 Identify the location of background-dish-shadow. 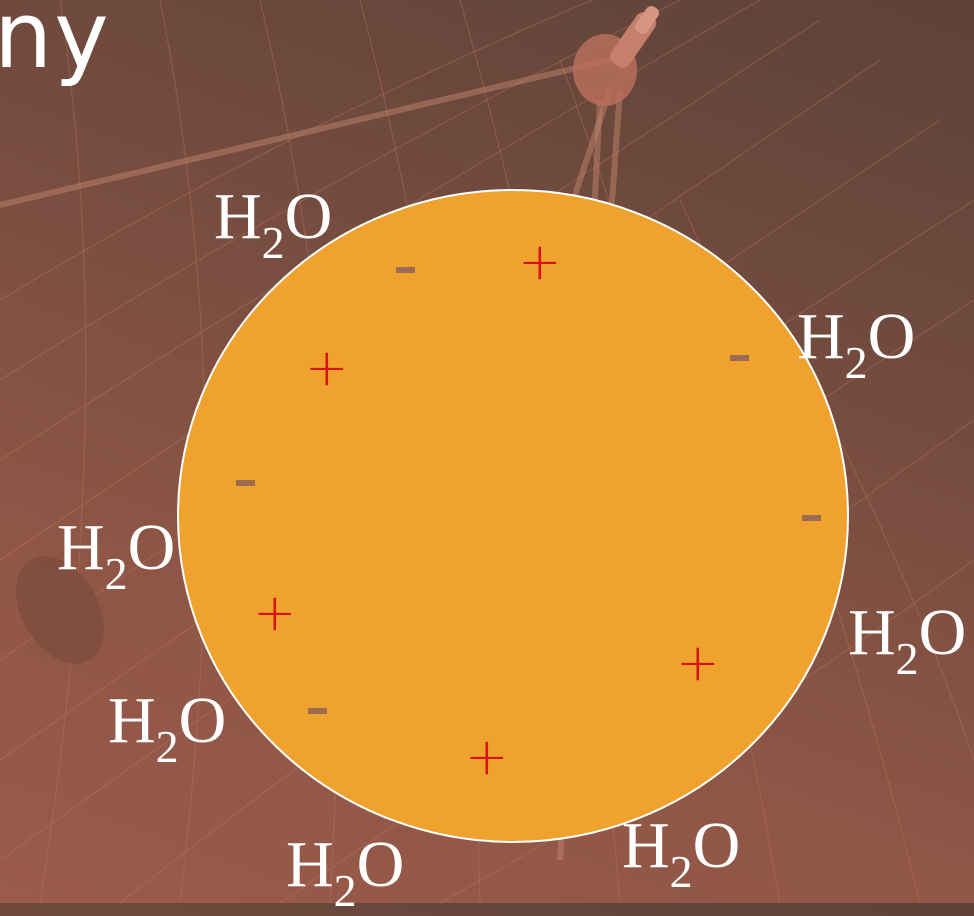
(60, 610).